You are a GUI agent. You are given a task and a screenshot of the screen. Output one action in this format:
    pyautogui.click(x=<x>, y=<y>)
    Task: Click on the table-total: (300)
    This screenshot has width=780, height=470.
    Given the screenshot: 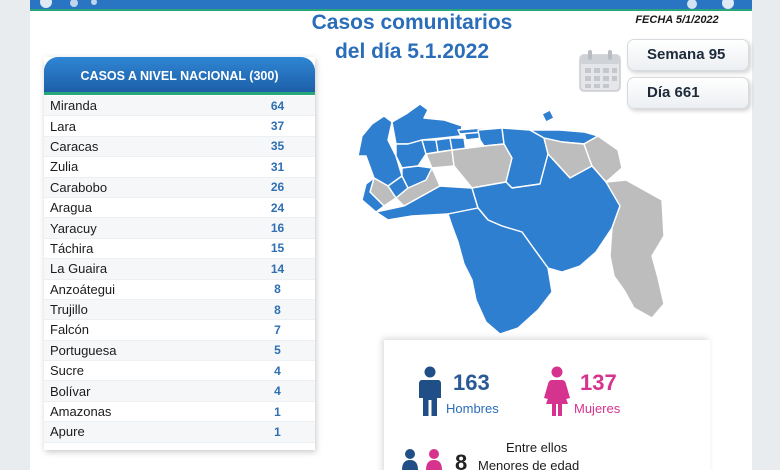 What is the action you would take?
    pyautogui.click(x=264, y=76)
    